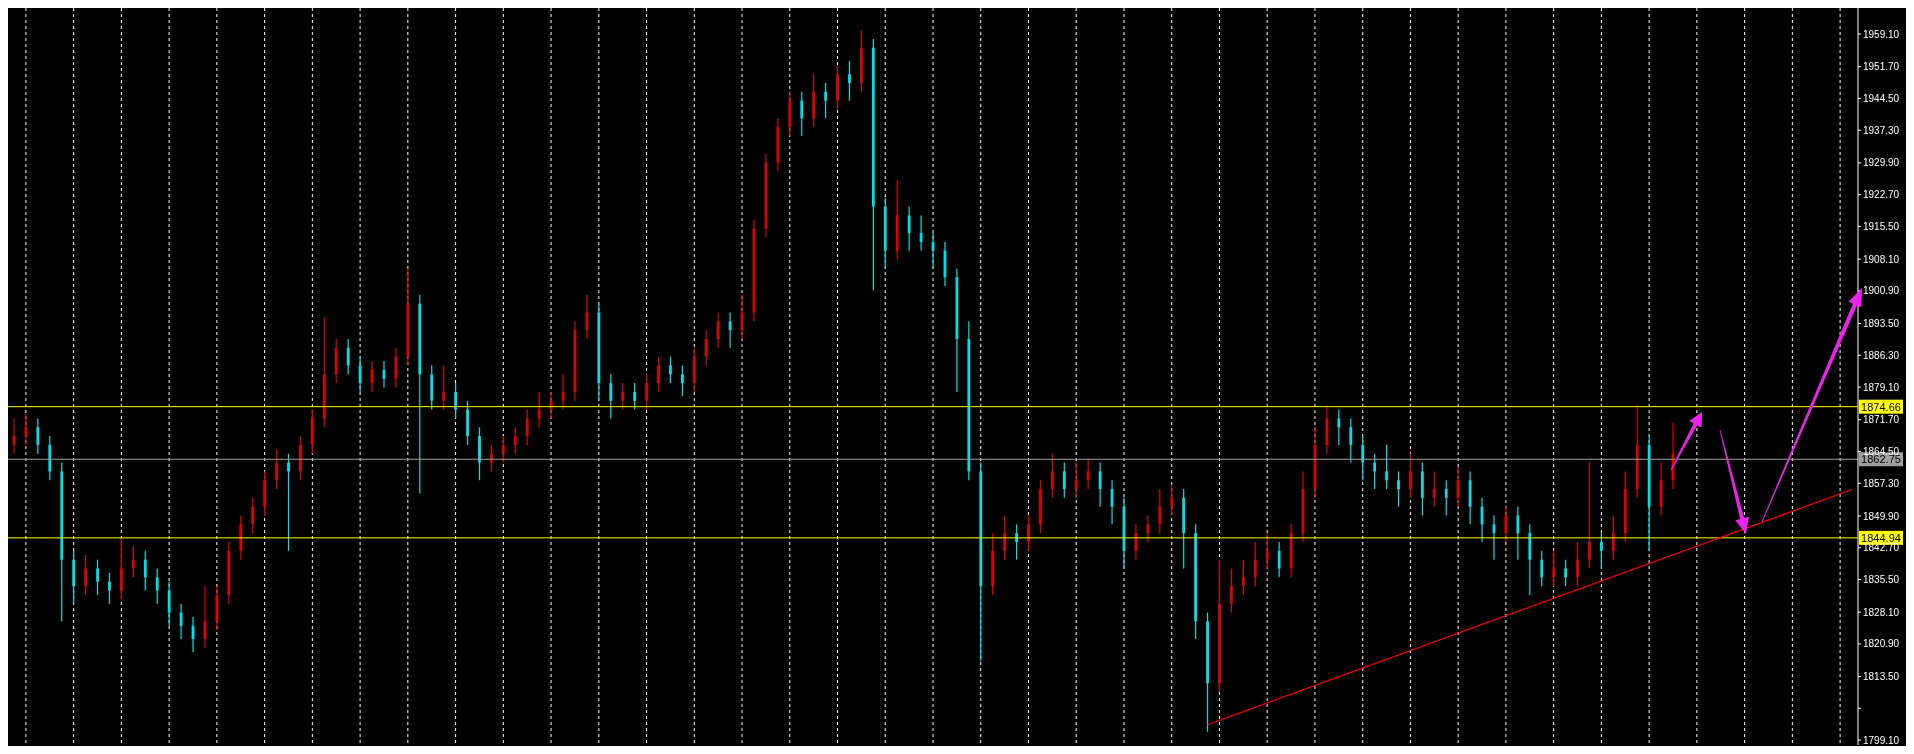 The width and height of the screenshot is (1914, 754). Describe the element at coordinates (1881, 612) in the screenshot. I see `y-tick-label: 1828.10` at that location.